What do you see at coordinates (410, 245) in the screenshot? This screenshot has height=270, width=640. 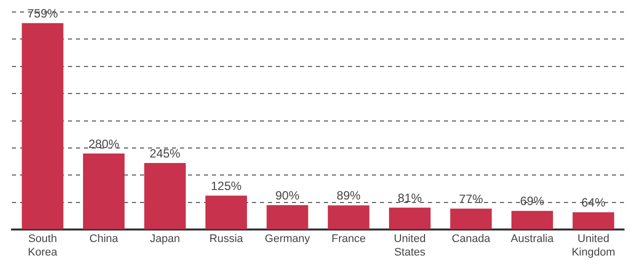 I see `x-tick-label: United States` at bounding box center [410, 245].